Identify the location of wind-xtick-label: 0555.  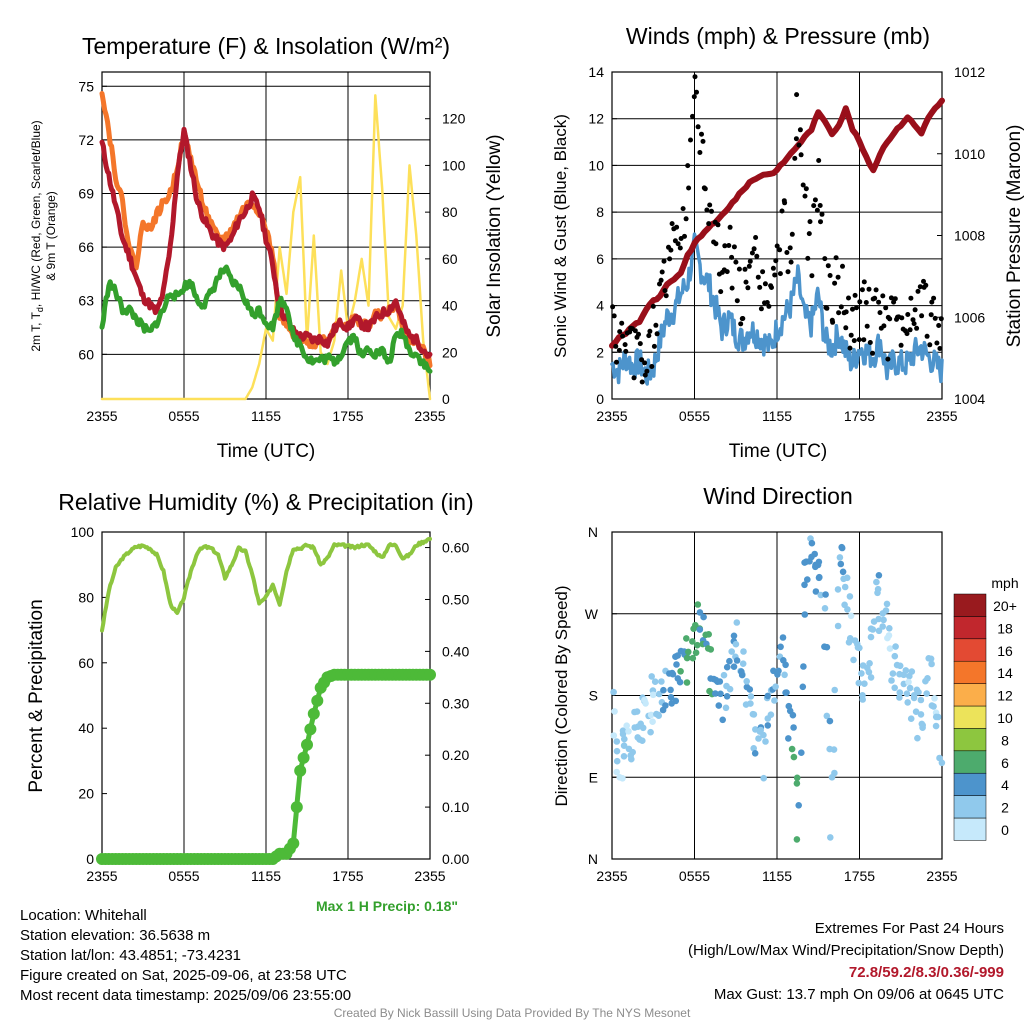
(694, 416).